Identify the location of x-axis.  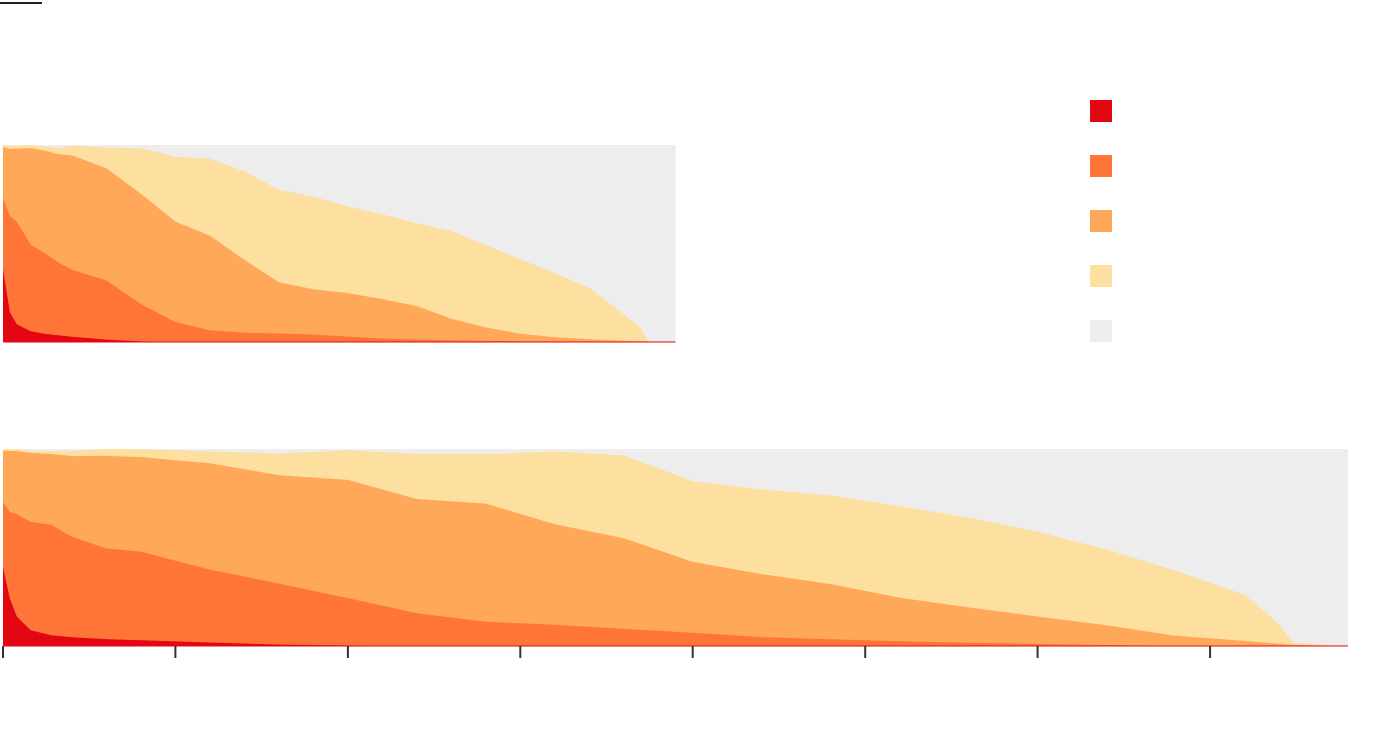
(607, 652).